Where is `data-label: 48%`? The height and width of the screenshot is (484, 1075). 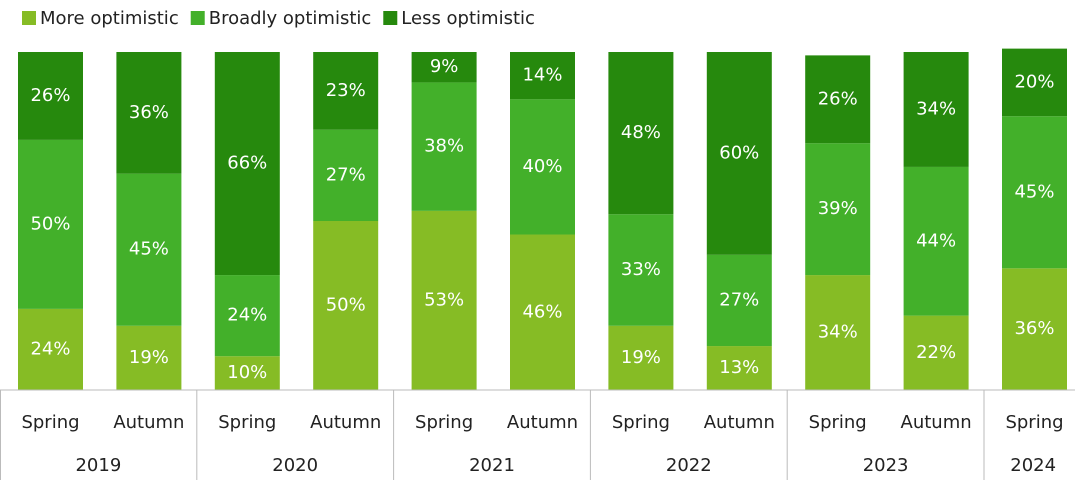
data-label: 48% is located at coordinates (641, 132).